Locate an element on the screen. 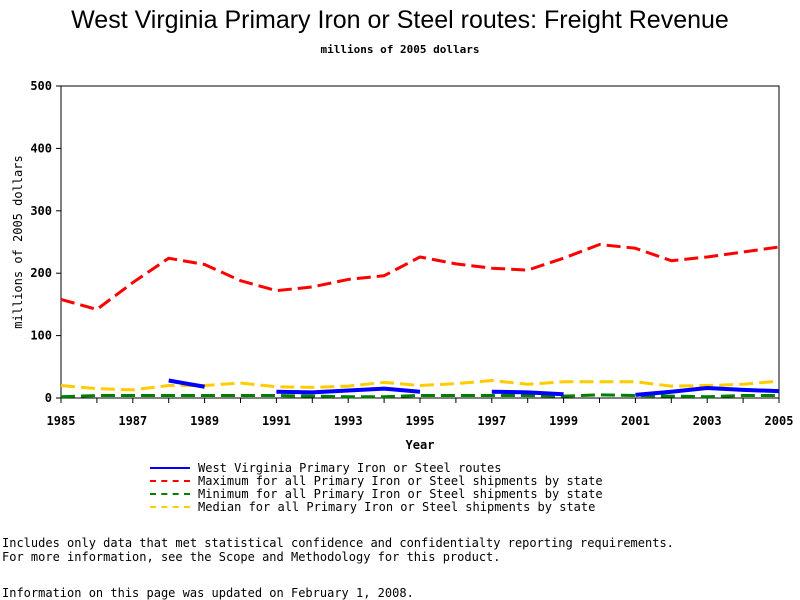  x-tick-label: 1985 is located at coordinates (61, 421).